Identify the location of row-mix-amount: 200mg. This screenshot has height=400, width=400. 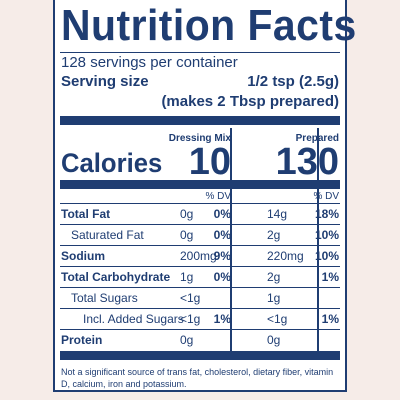
(198, 256).